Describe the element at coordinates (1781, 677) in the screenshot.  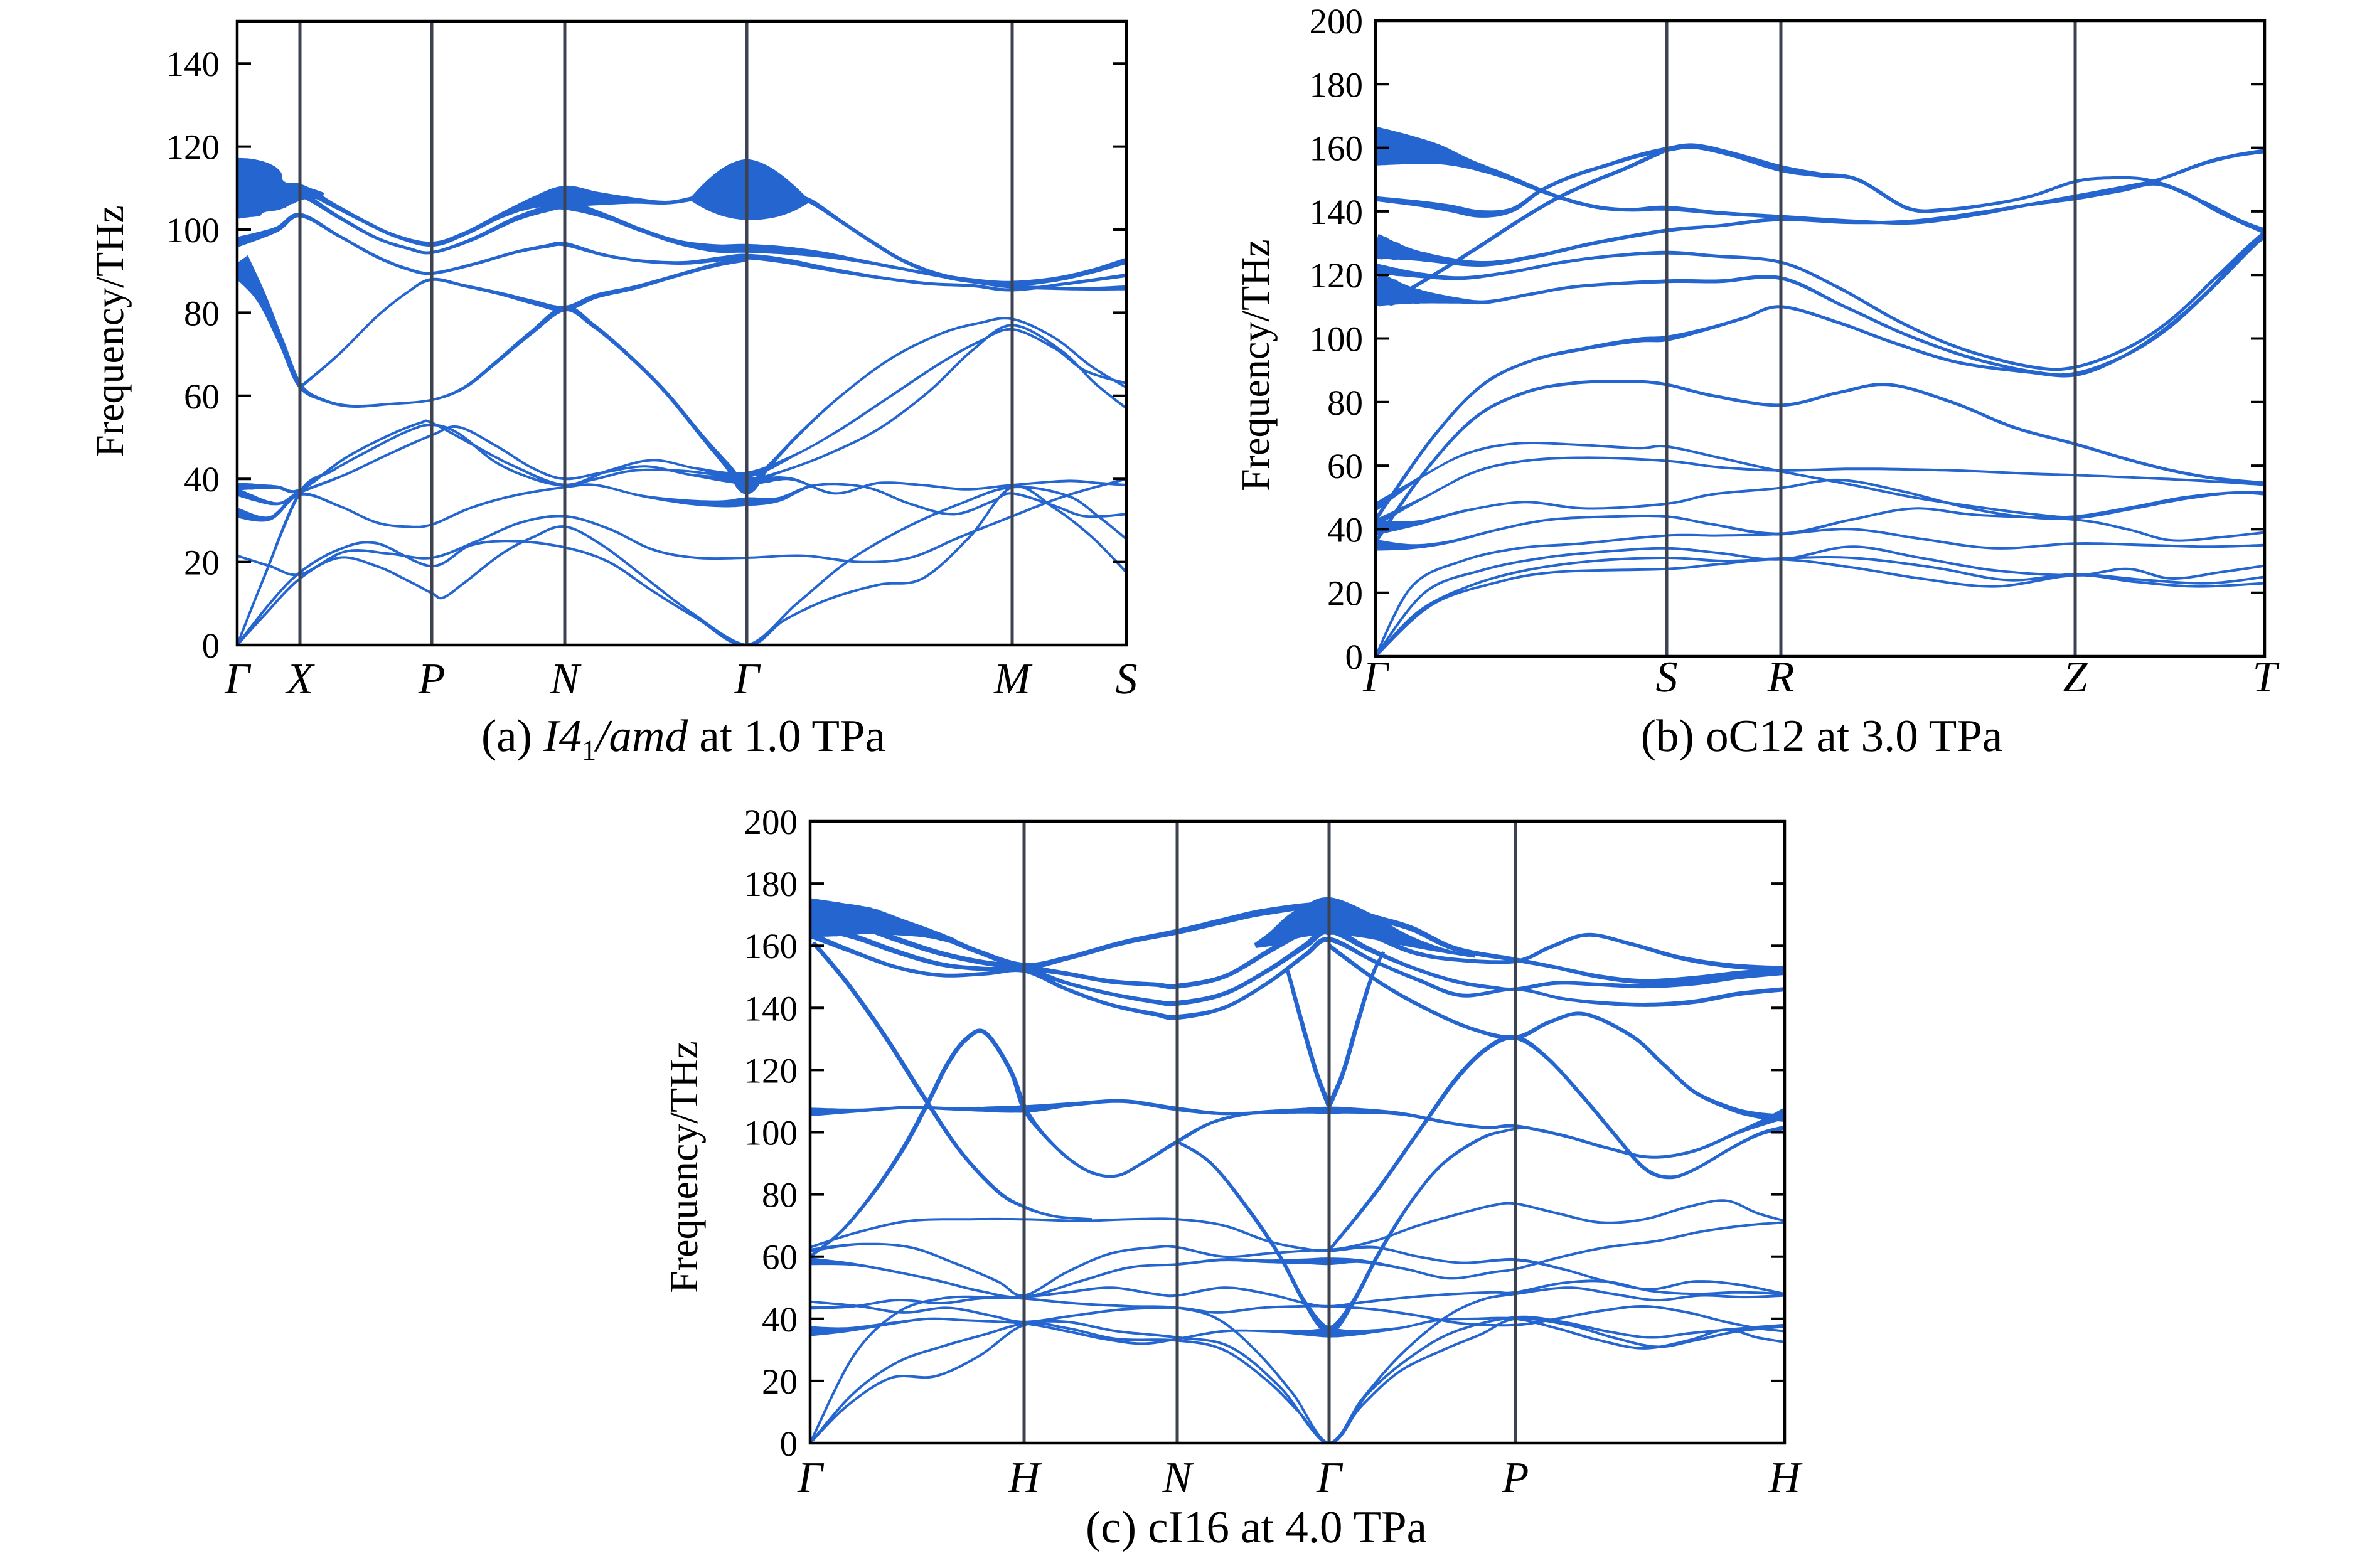
I see `svg-text: R` at that location.